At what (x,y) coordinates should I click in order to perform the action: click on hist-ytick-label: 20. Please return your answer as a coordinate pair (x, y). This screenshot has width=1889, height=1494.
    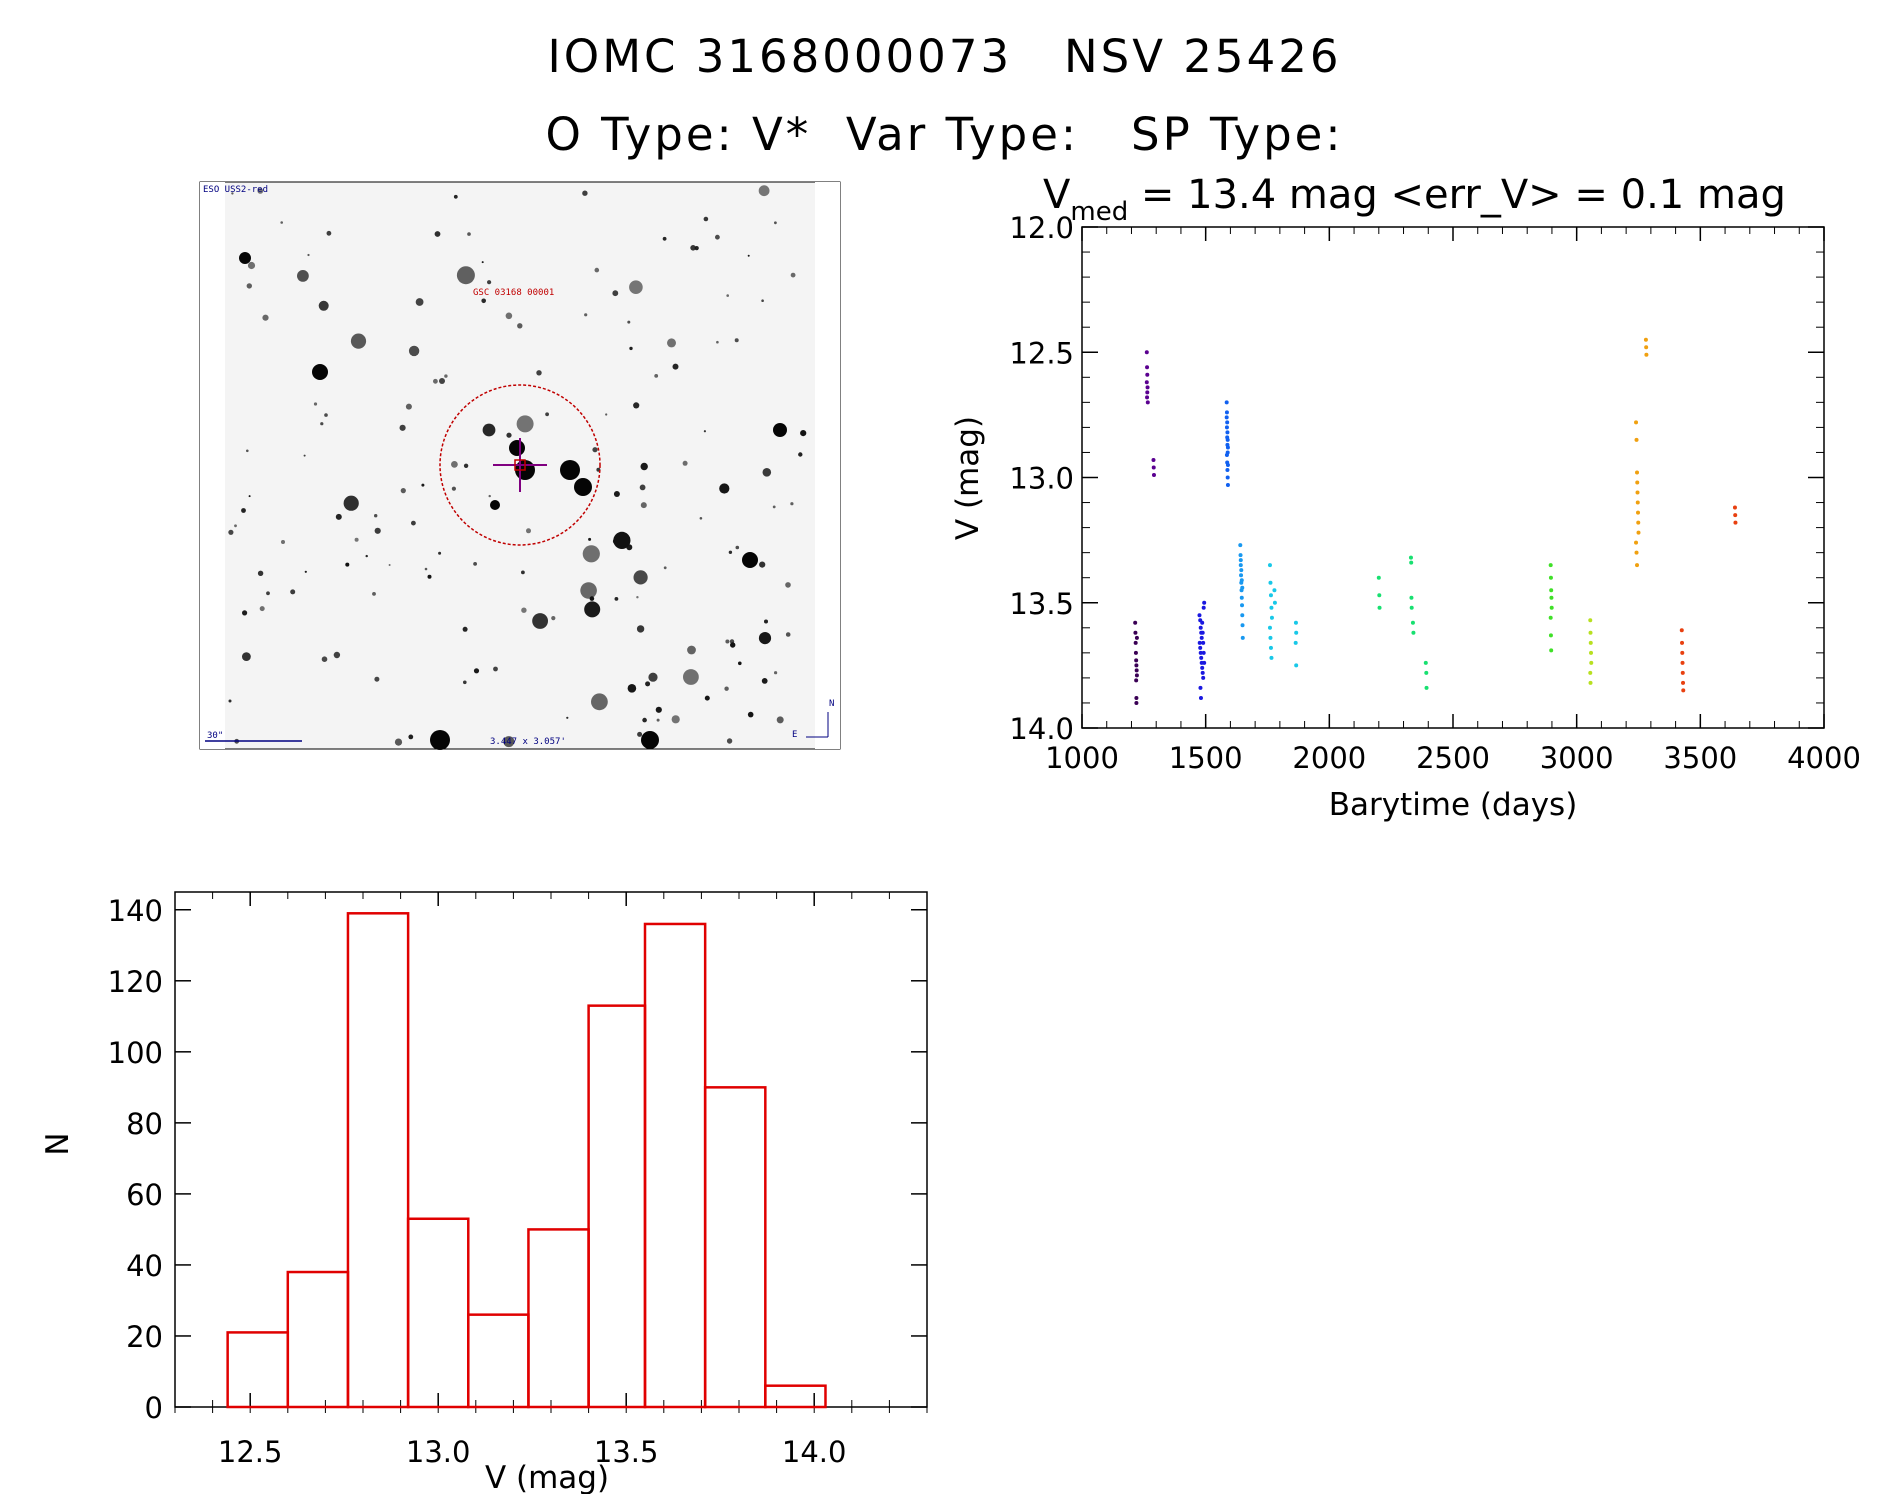
    Looking at the image, I should click on (144, 1337).